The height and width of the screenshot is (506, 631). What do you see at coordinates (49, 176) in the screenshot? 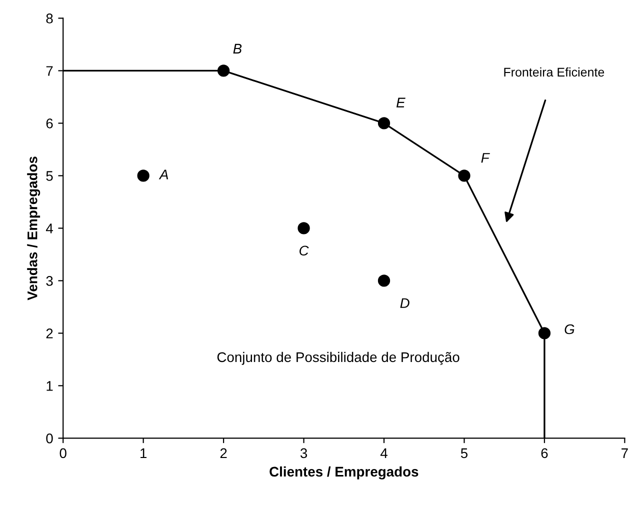
I see `y-tick-label: 5` at bounding box center [49, 176].